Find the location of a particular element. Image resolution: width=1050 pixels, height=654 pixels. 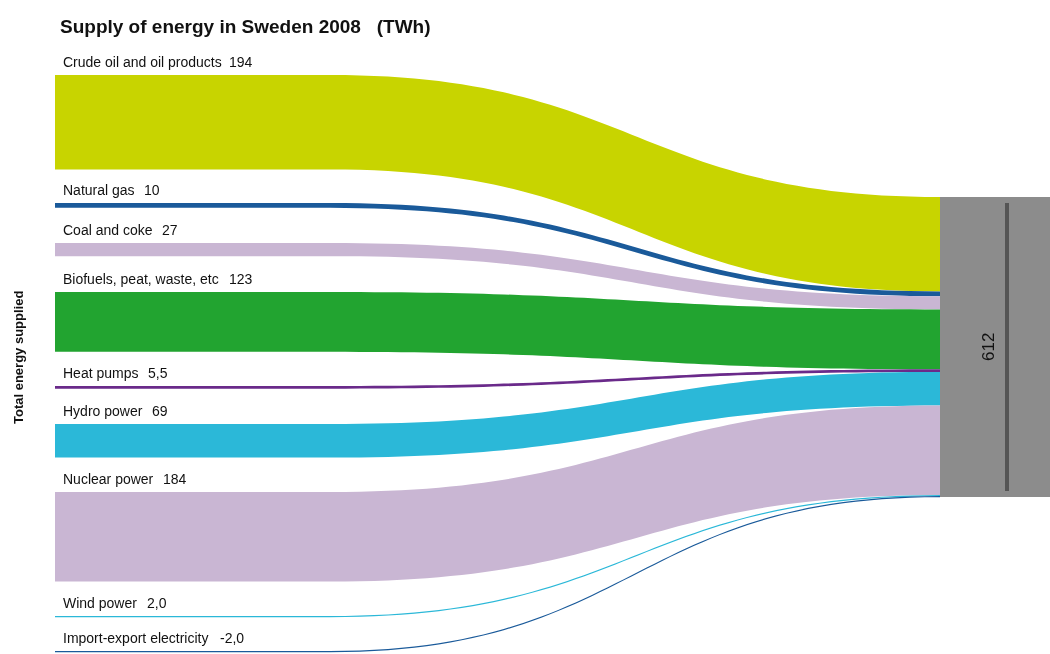

data-label: 194 is located at coordinates (241, 62).